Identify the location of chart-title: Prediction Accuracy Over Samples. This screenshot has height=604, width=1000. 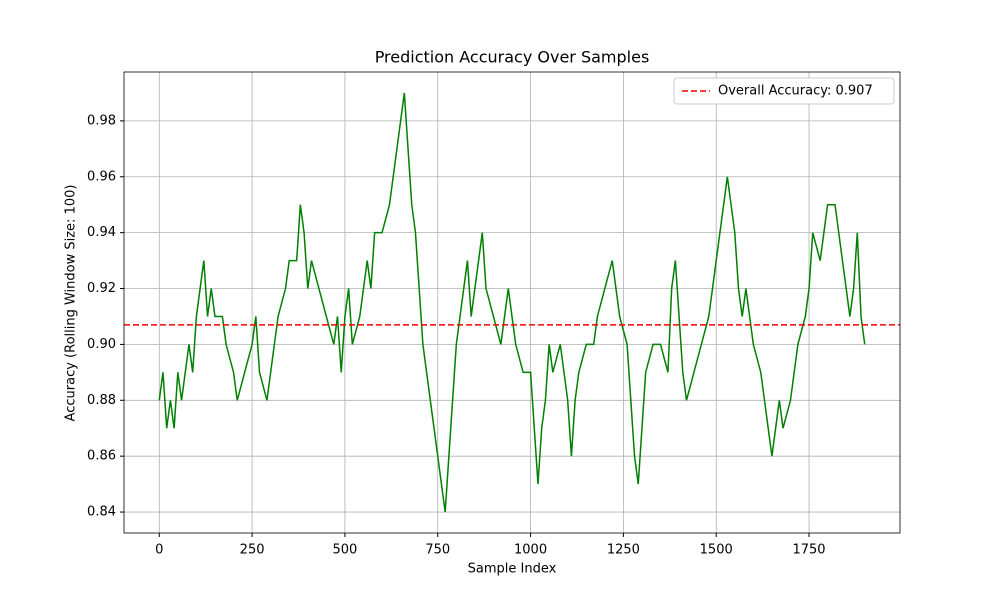
(512, 57).